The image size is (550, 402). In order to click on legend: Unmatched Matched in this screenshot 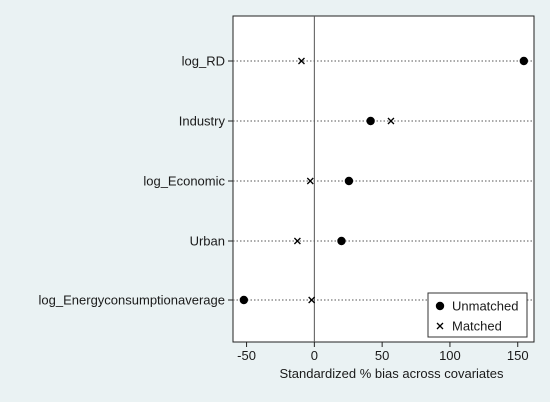, I will do `click(477, 315)`.